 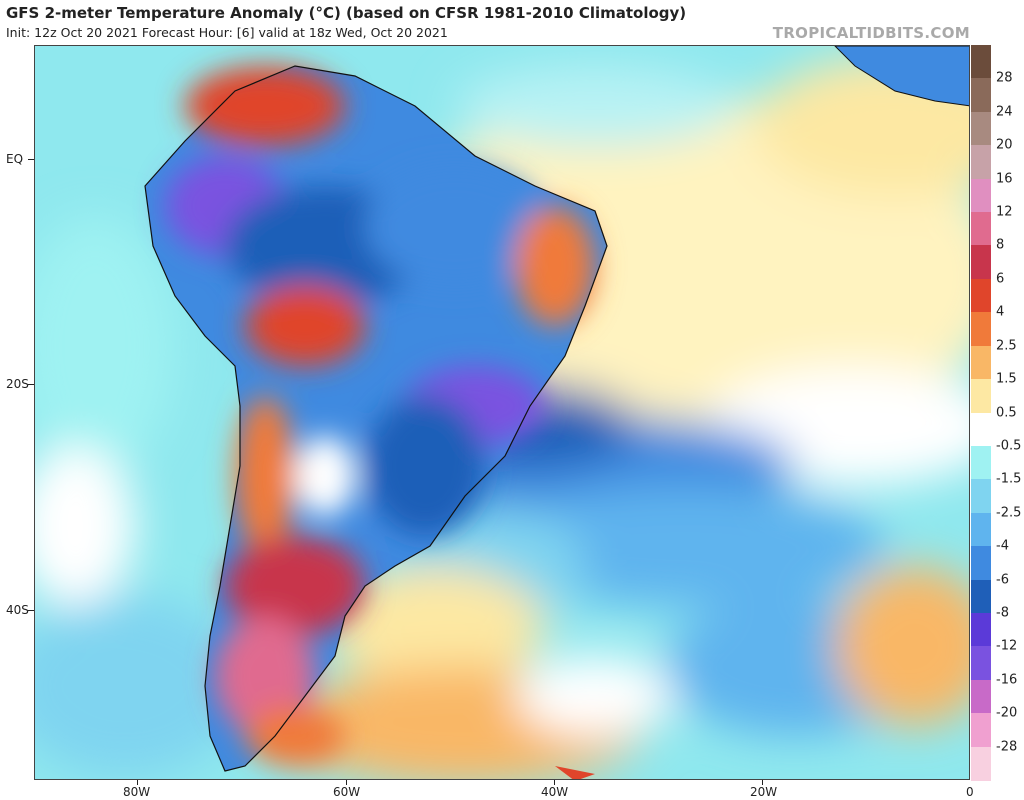 What do you see at coordinates (1007, 680) in the screenshot?
I see `colorbar-label: -16` at bounding box center [1007, 680].